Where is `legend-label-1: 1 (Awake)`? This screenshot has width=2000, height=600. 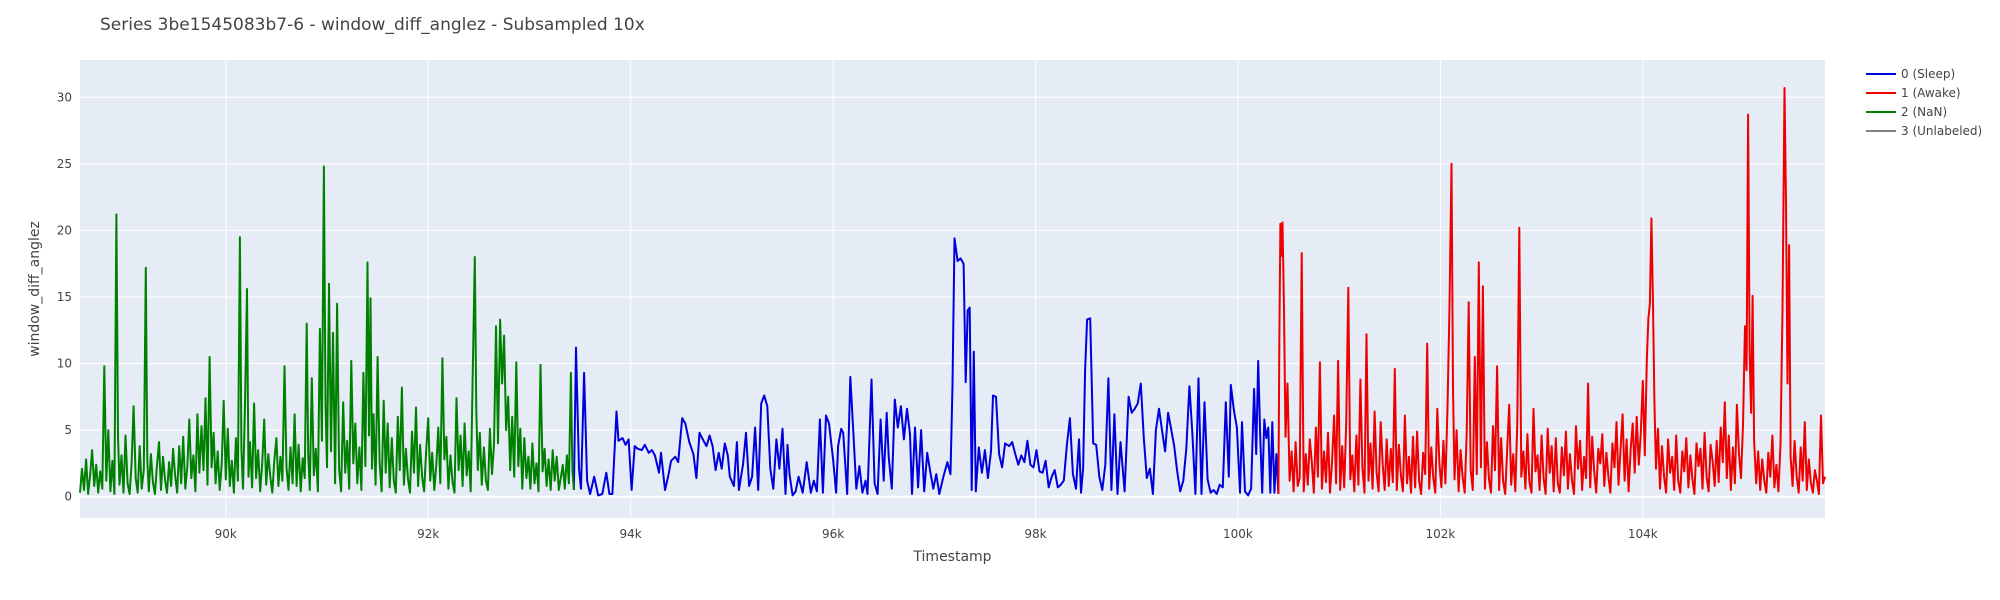 legend-label-1: 1 (Awake) is located at coordinates (1931, 93).